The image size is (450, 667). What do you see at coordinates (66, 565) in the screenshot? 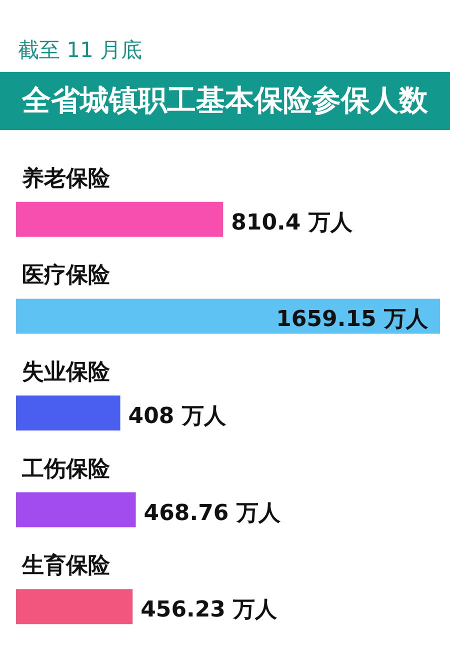
I see `y-tick-label: 生育保险` at bounding box center [66, 565].